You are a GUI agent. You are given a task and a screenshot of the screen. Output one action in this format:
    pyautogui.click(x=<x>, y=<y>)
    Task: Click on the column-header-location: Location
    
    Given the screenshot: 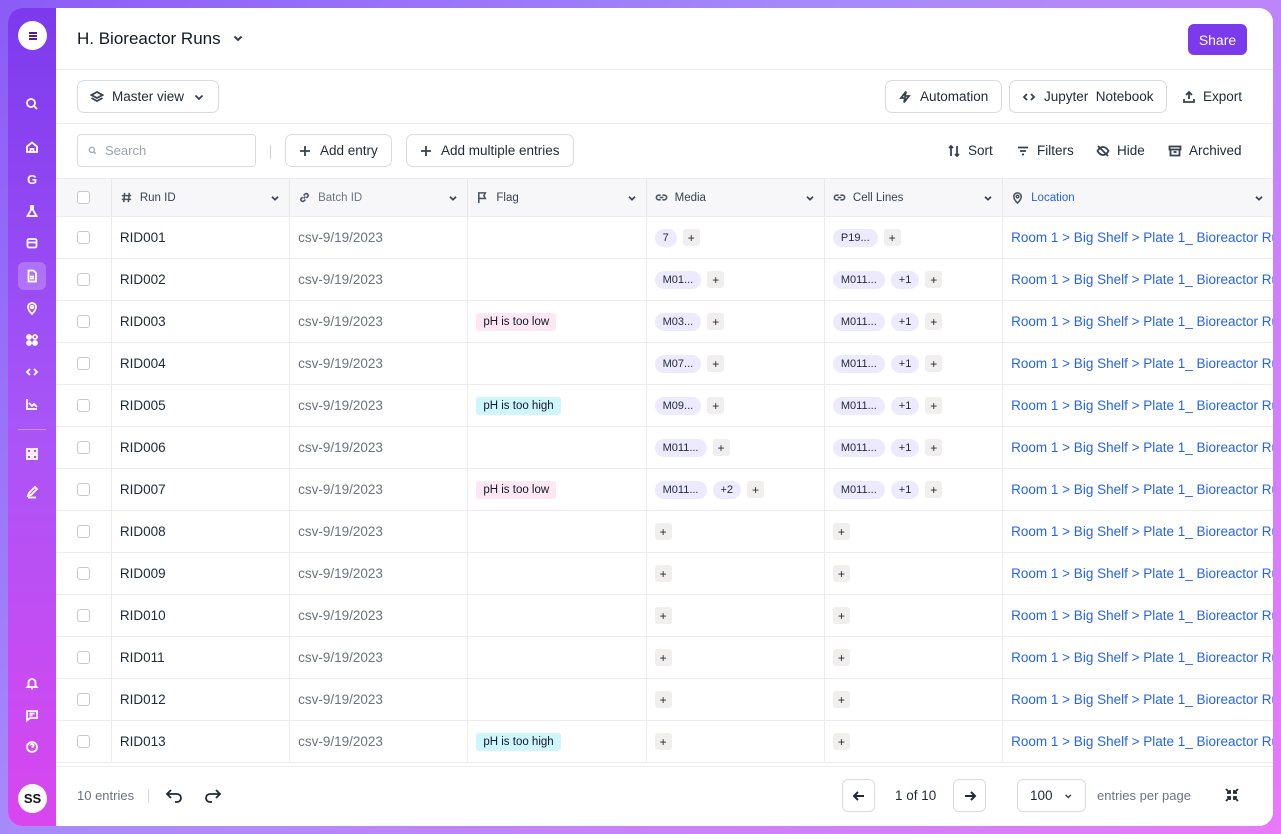 What is the action you would take?
    pyautogui.click(x=1138, y=197)
    